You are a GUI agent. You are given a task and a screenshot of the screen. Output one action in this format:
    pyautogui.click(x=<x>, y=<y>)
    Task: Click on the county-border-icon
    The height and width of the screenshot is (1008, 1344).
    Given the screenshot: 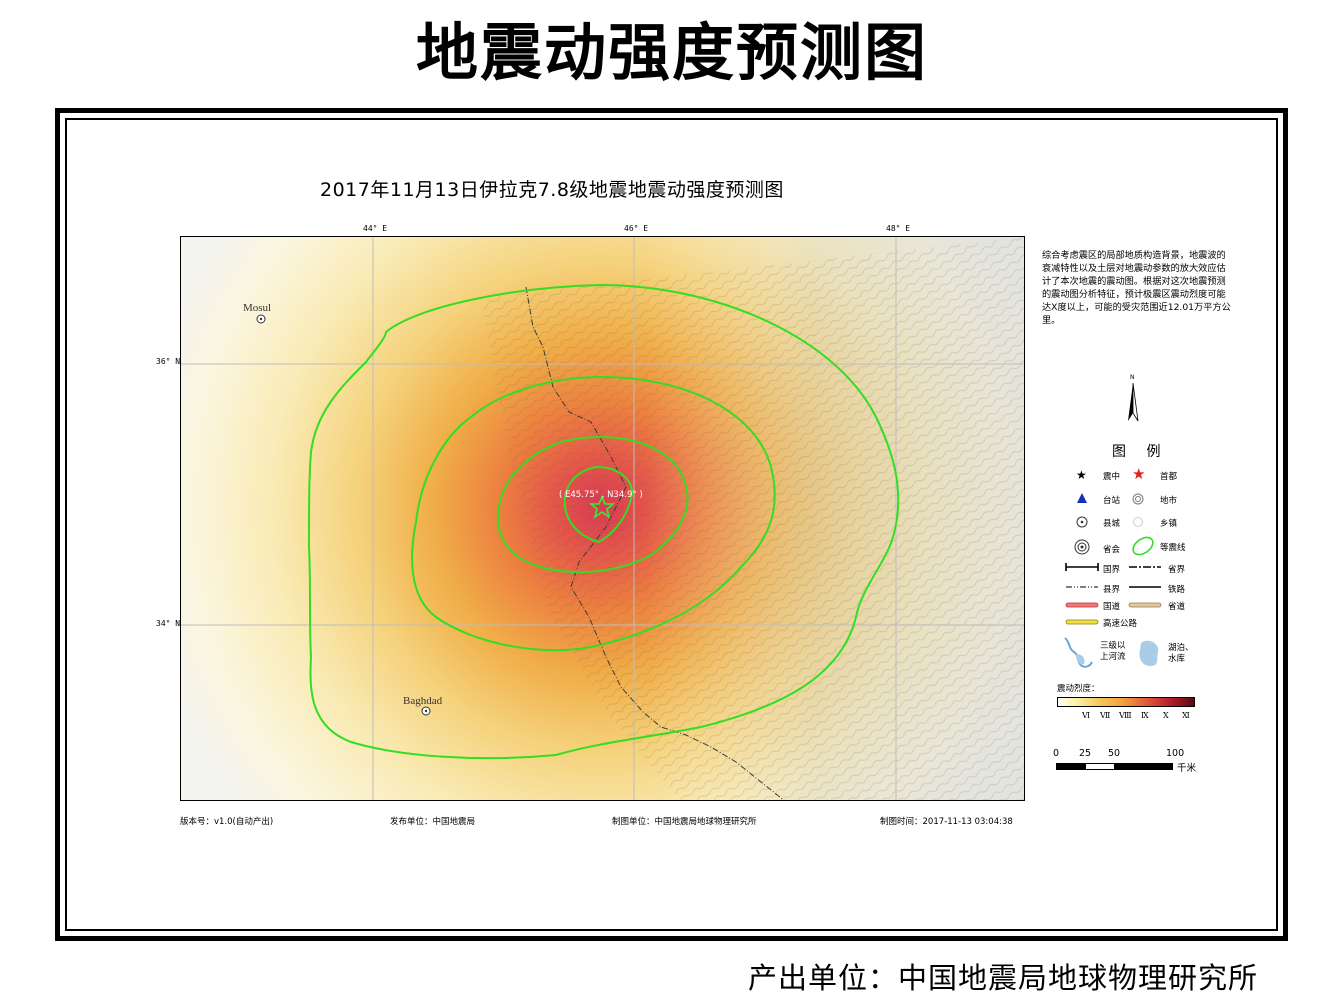 What is the action you would take?
    pyautogui.click(x=1082, y=587)
    